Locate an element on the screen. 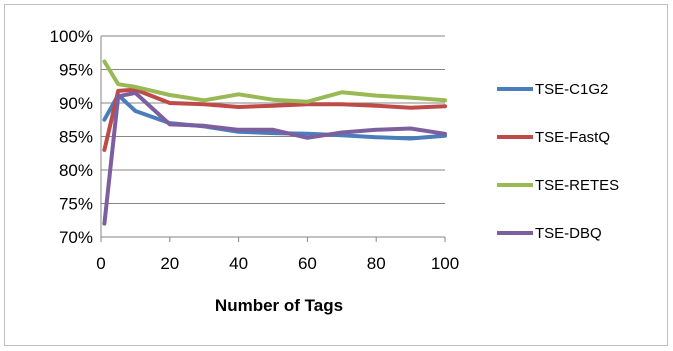 The height and width of the screenshot is (351, 673). legend-label: TSE-DBQ is located at coordinates (568, 233).